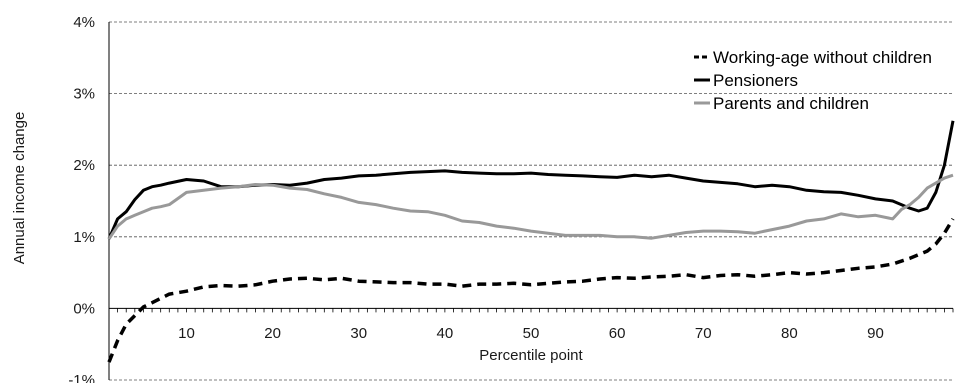 The image size is (970, 383). Describe the element at coordinates (755, 80) in the screenshot. I see `legend-label: Pensioners` at that location.